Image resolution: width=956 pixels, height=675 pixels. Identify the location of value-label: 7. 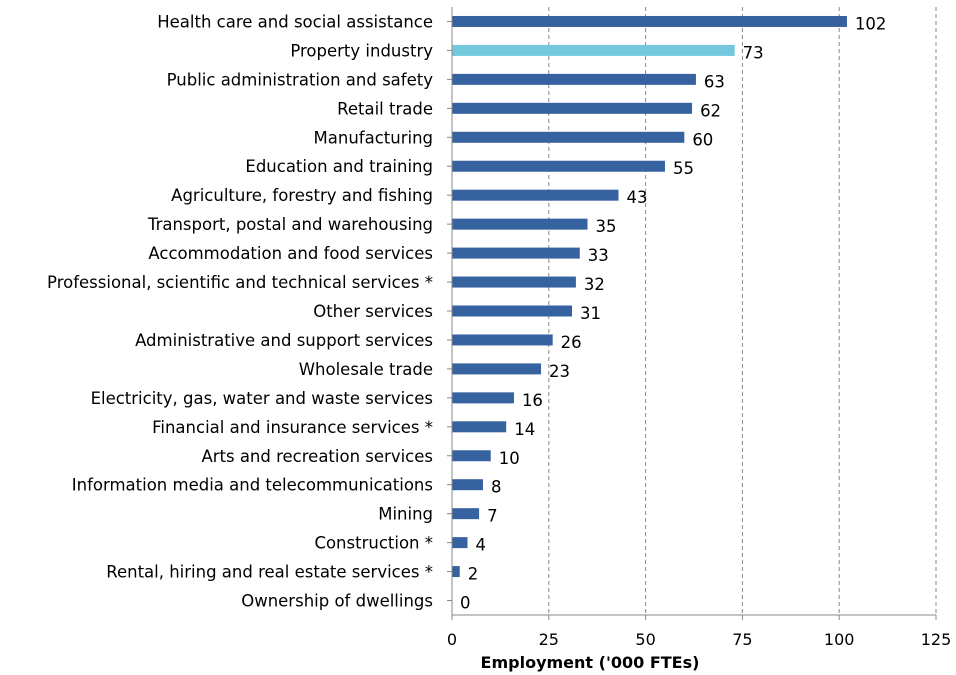
(492, 516).